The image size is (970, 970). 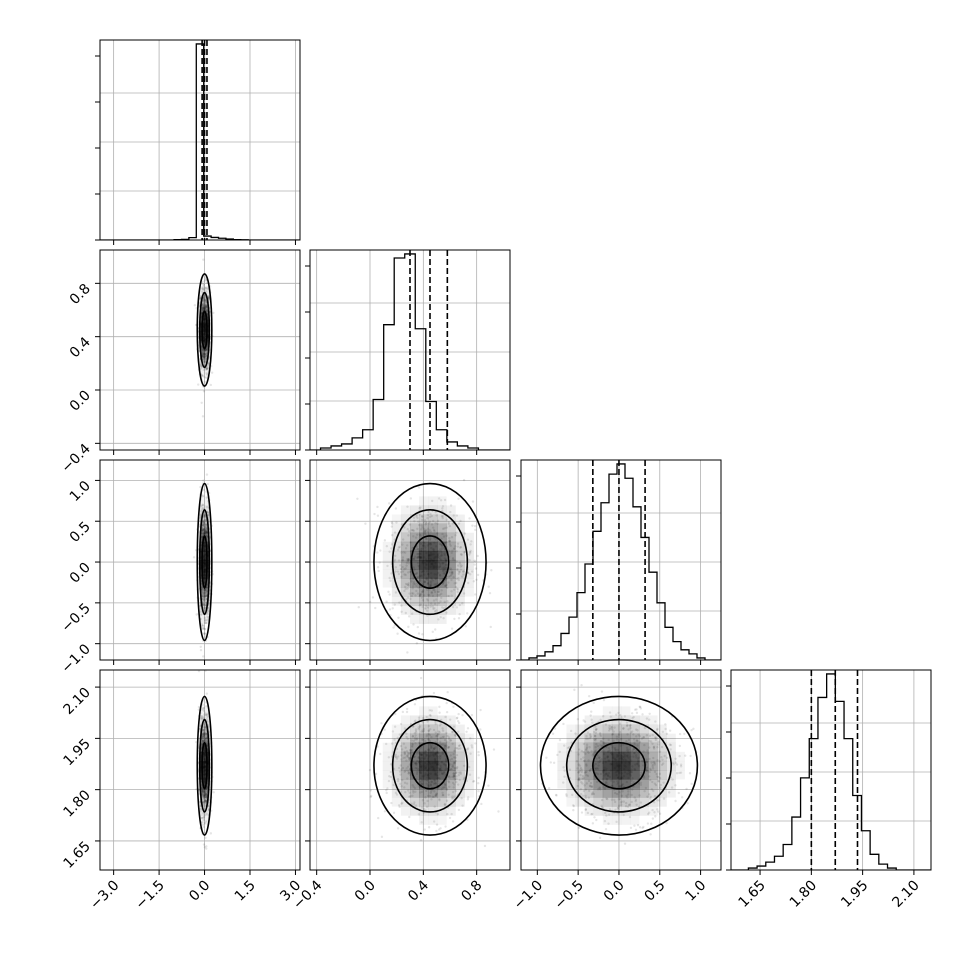 I want to click on y-tick-label: 2.10, so click(x=76, y=701).